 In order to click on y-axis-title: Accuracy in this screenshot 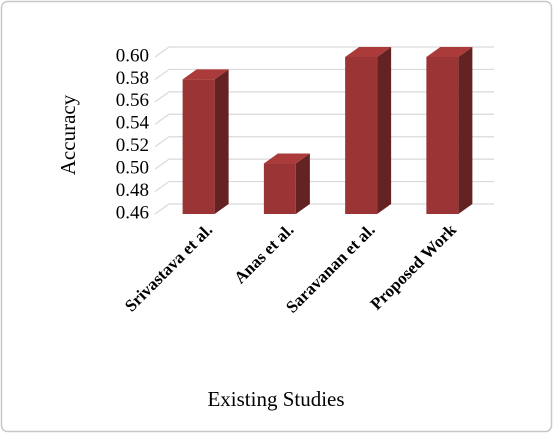, I will do `click(68, 134)`.